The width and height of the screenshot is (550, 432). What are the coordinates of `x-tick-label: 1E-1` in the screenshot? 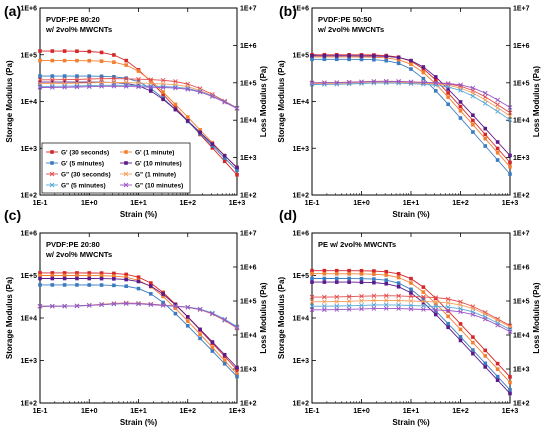 It's located at (312, 203).